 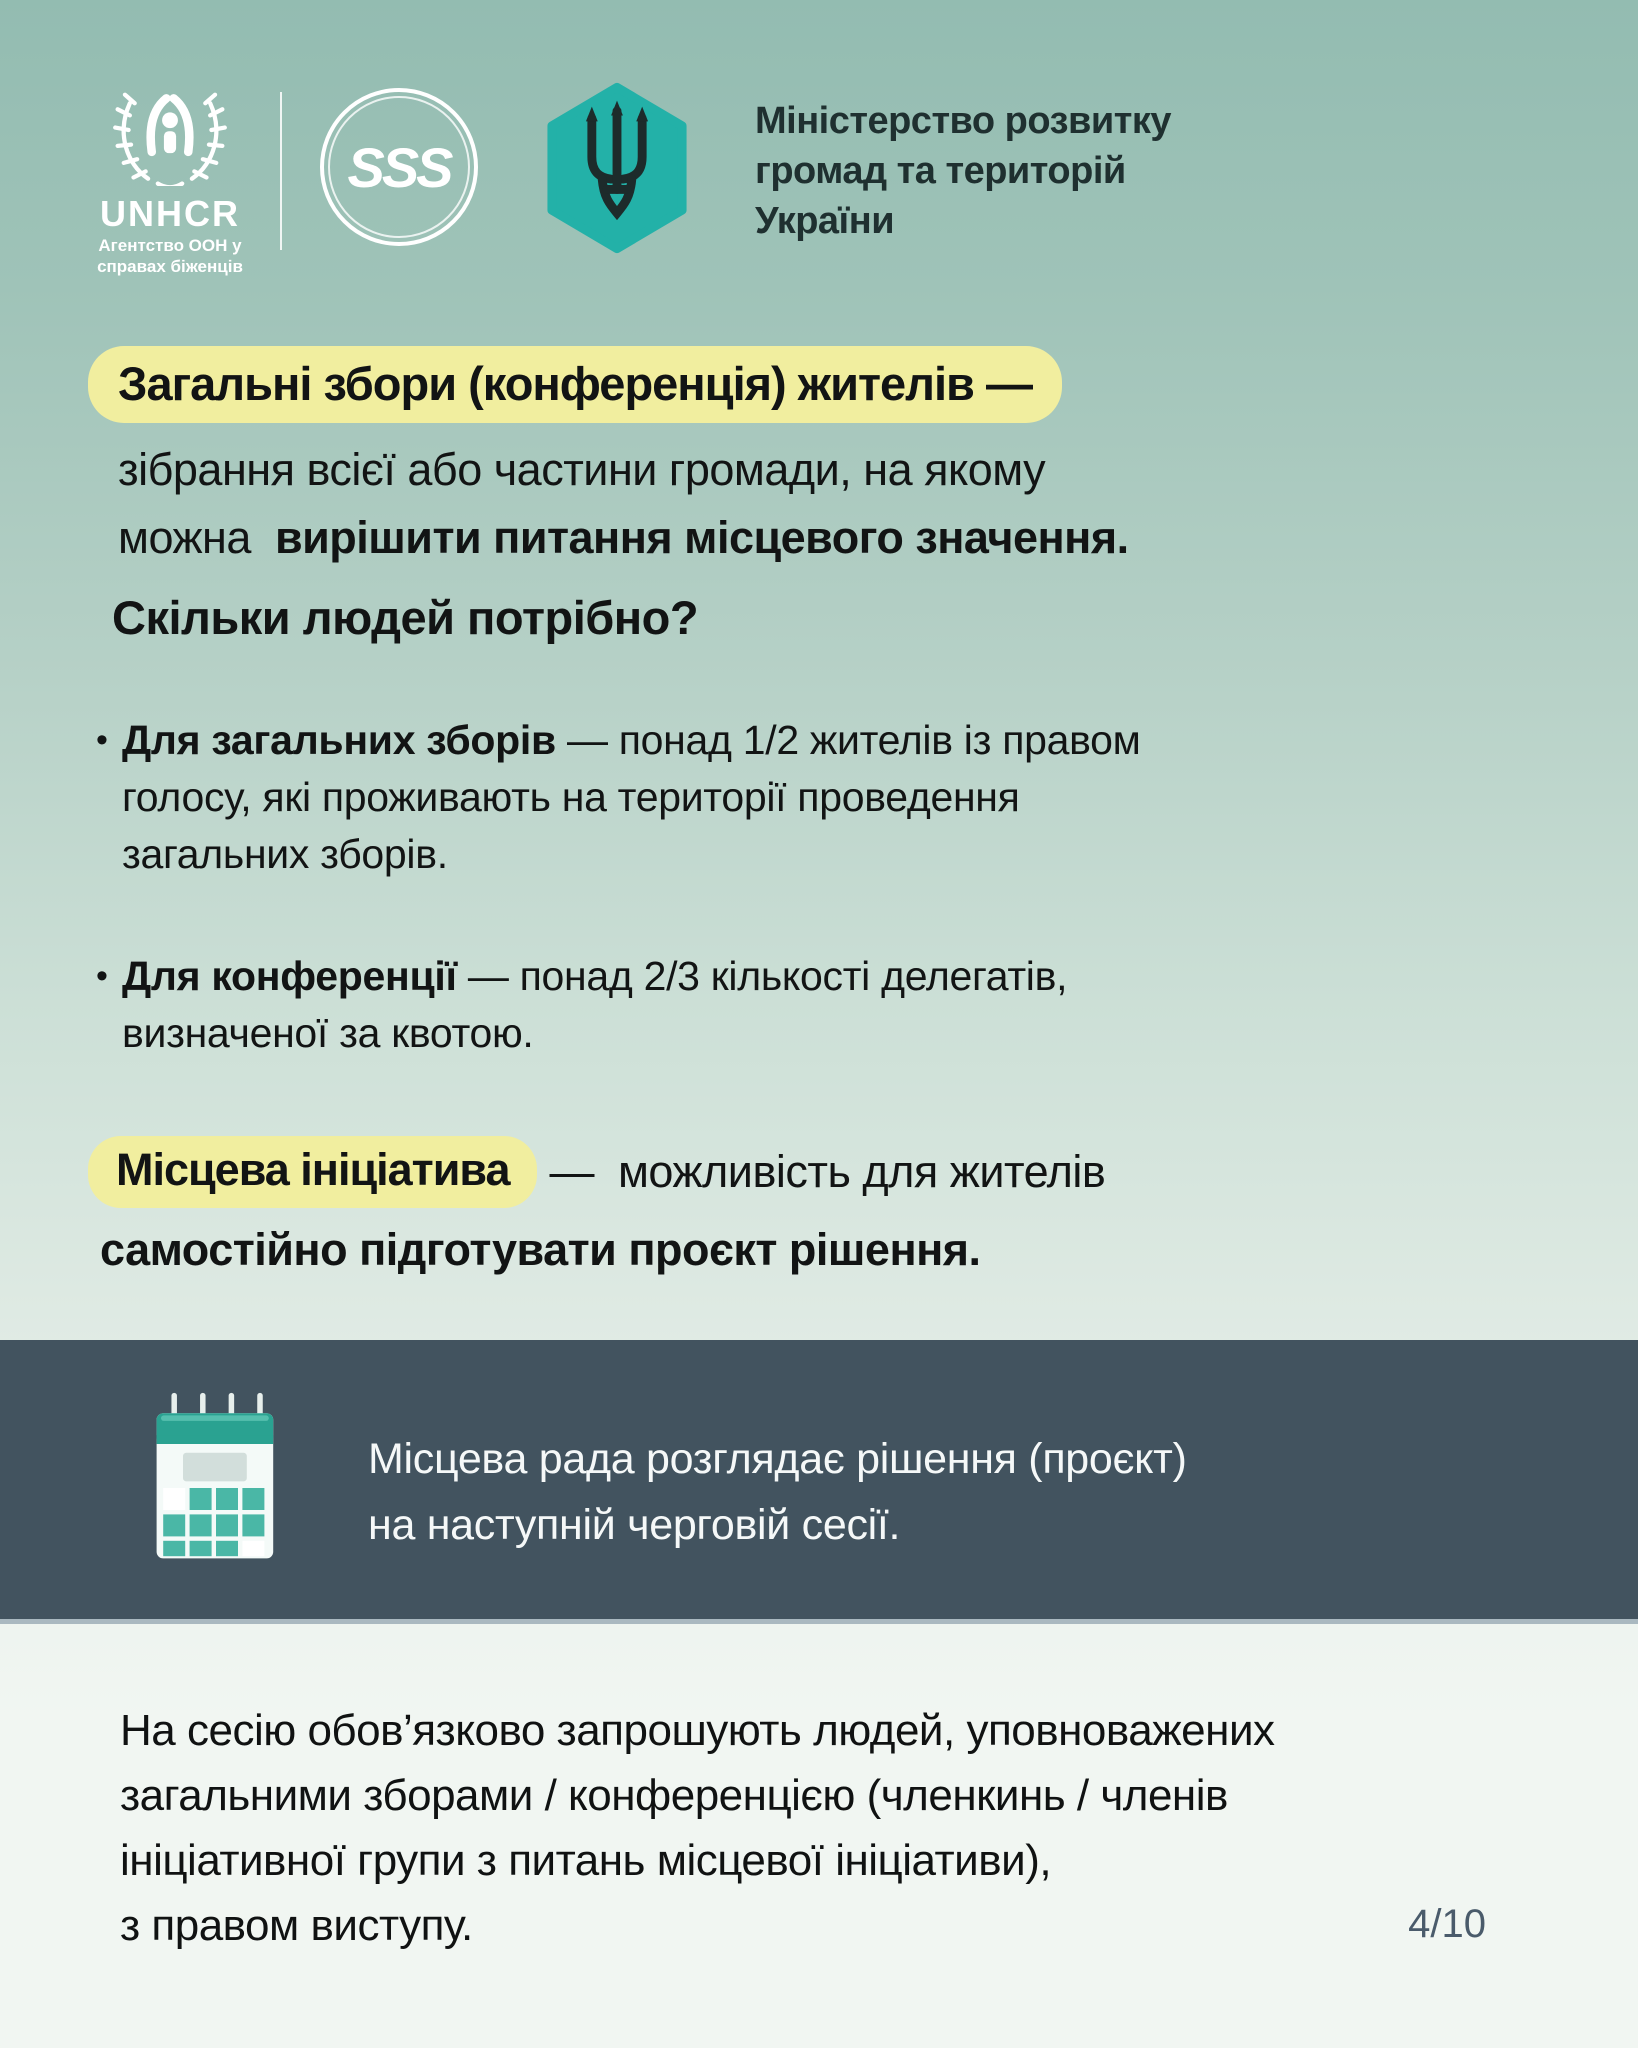 I want to click on highlight-local-initiative: Місцева ініціатива, so click(x=313, y=1172).